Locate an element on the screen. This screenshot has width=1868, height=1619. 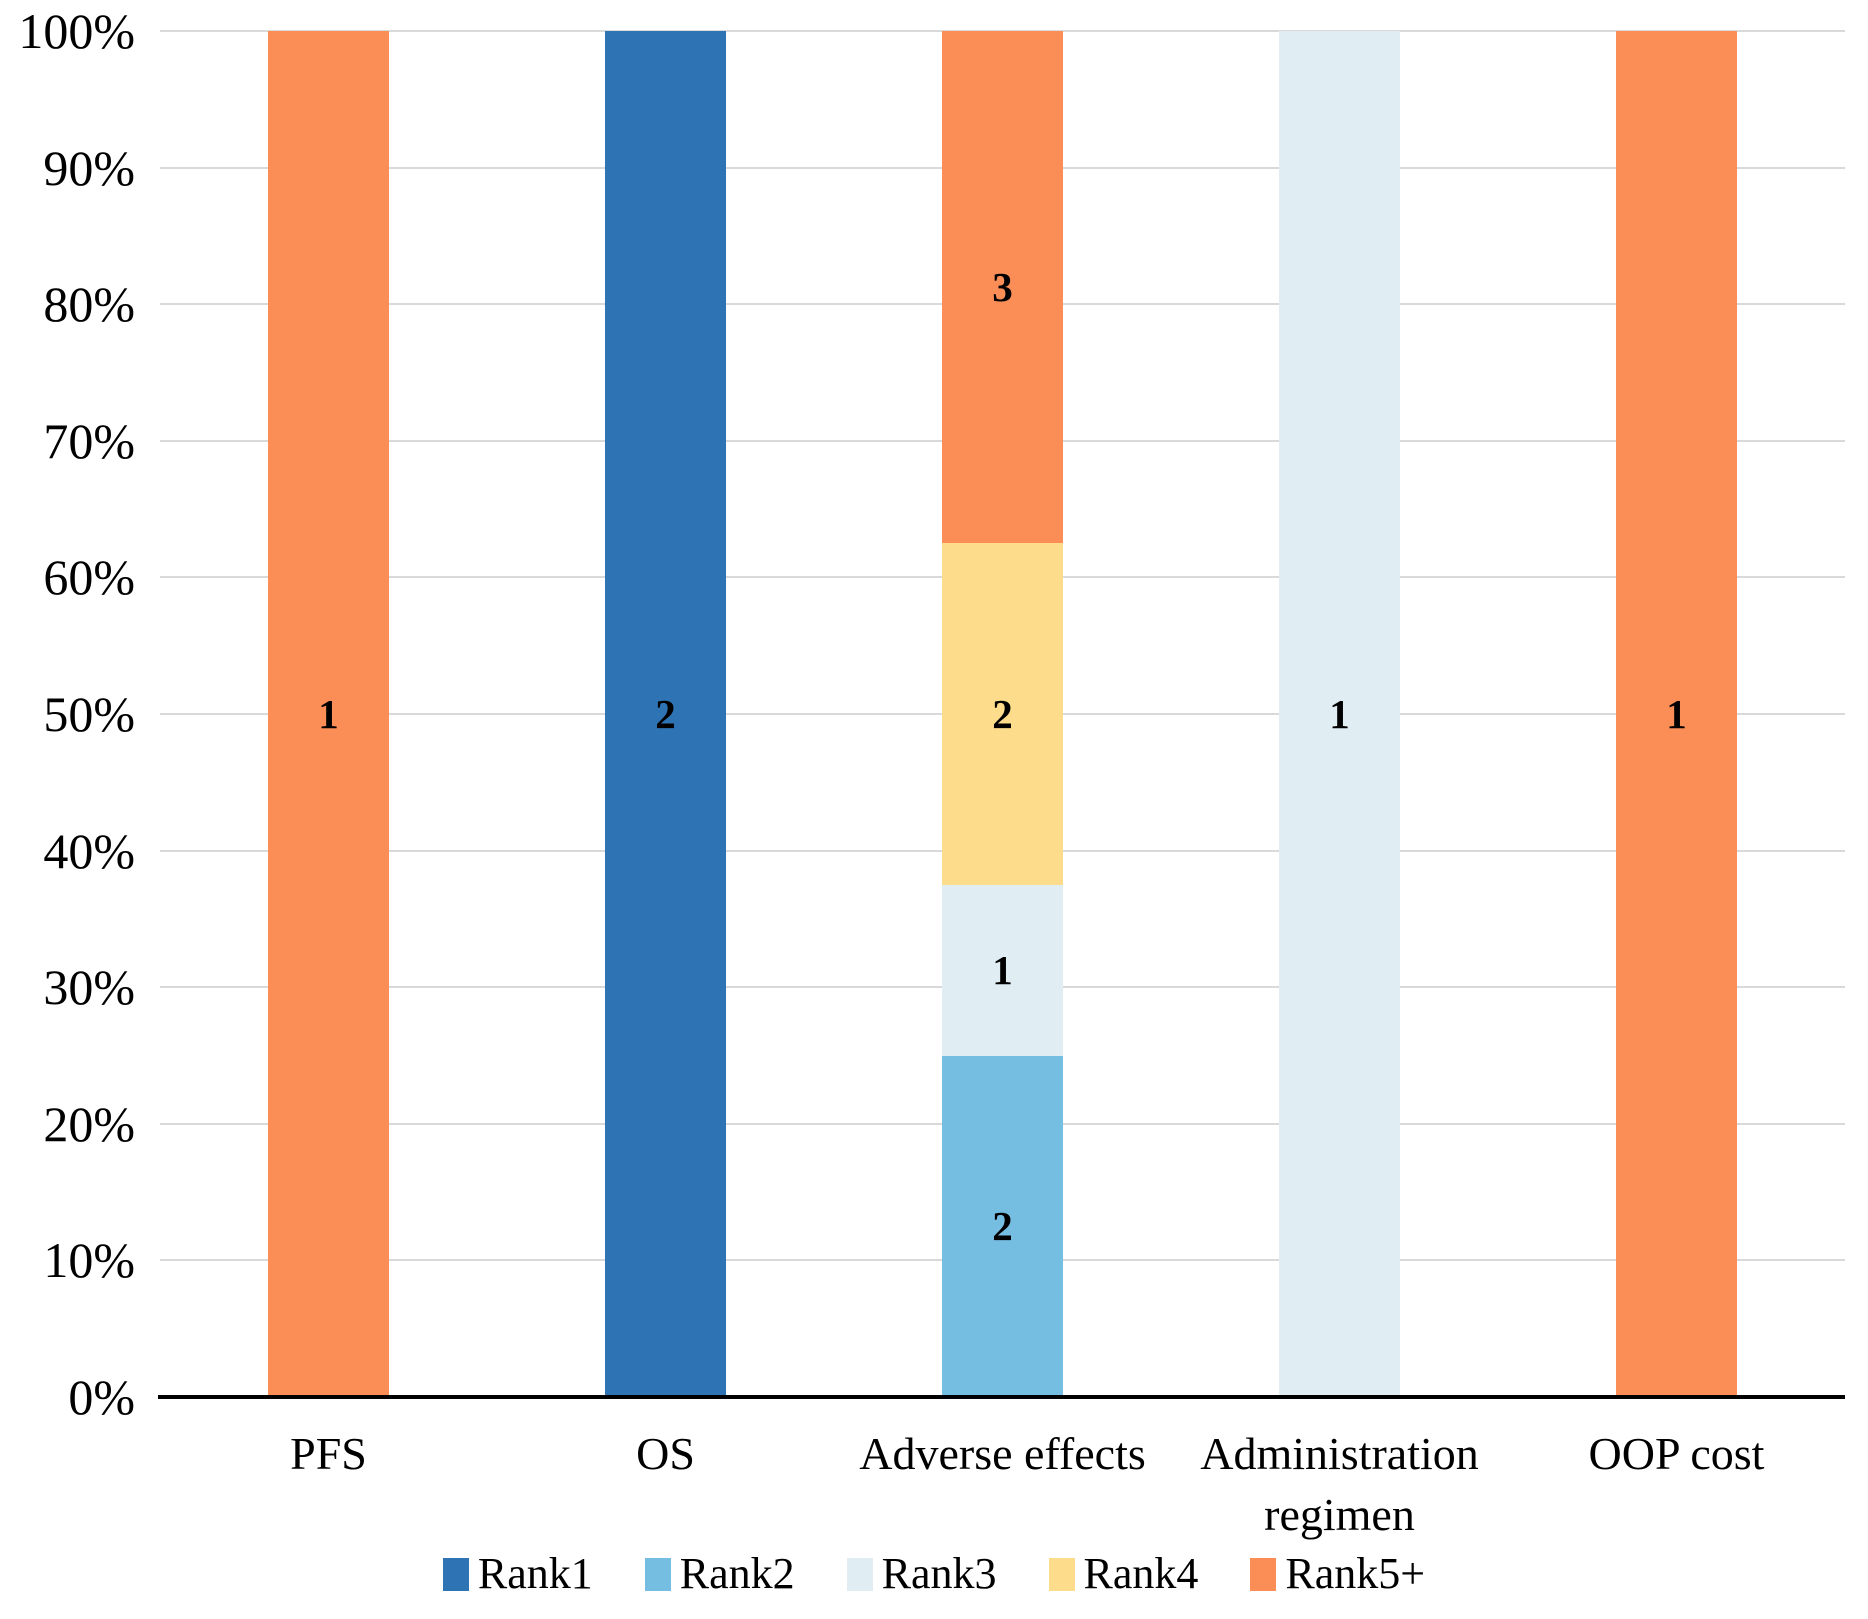
y-axis-tick-labels: 0% 10% 20% 30% 40% 50% 60% 70% 80% 90% 100% is located at coordinates (67, 809).